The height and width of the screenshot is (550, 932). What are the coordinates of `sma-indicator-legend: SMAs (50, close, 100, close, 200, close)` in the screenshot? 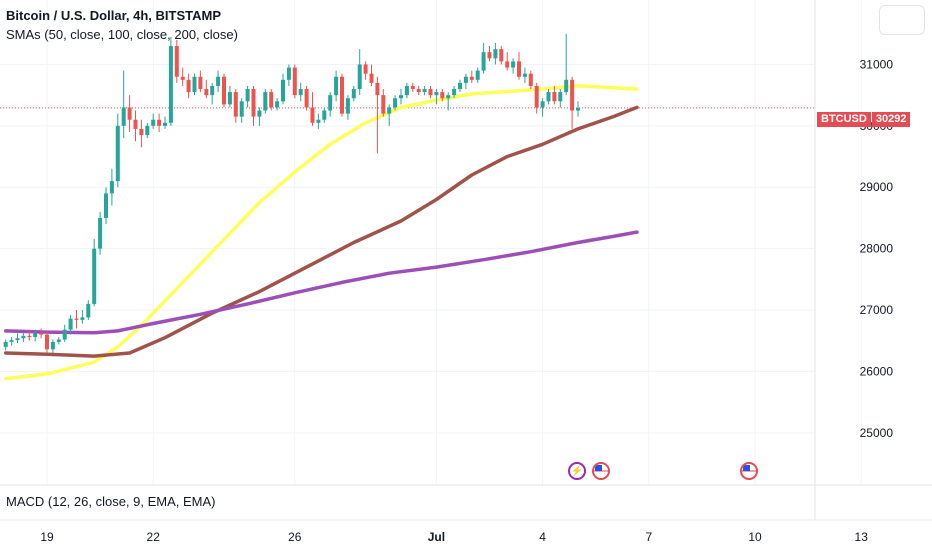 It's located at (122, 34).